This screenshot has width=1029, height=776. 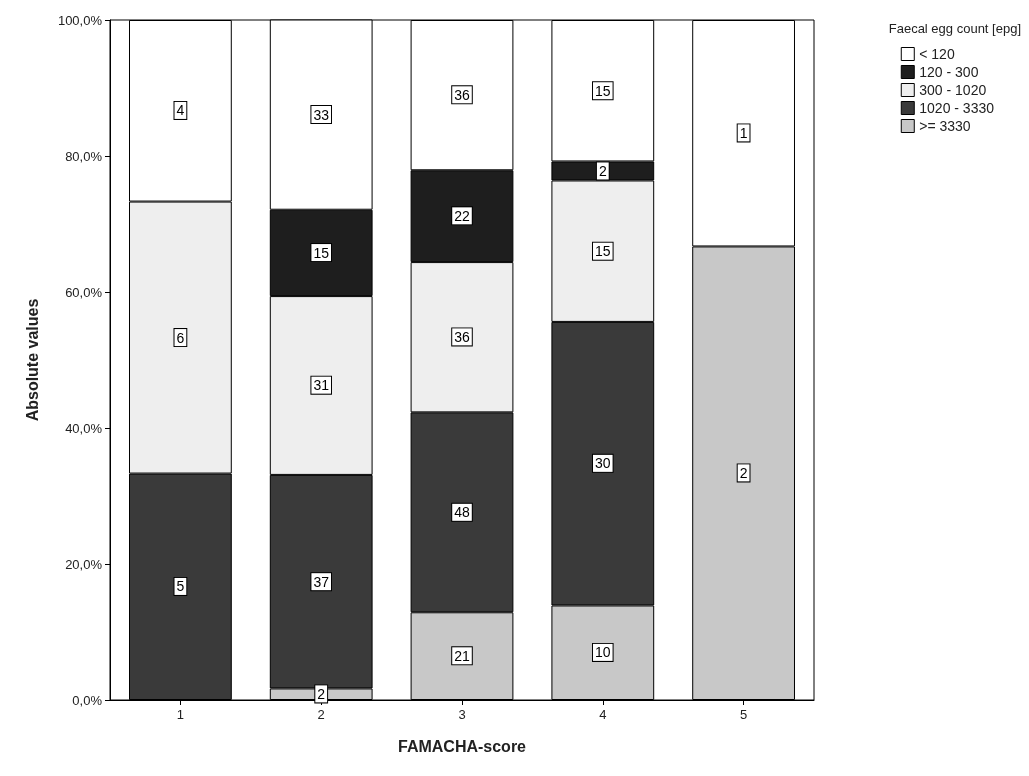 I want to click on x-tick-label: 5, so click(x=743, y=714).